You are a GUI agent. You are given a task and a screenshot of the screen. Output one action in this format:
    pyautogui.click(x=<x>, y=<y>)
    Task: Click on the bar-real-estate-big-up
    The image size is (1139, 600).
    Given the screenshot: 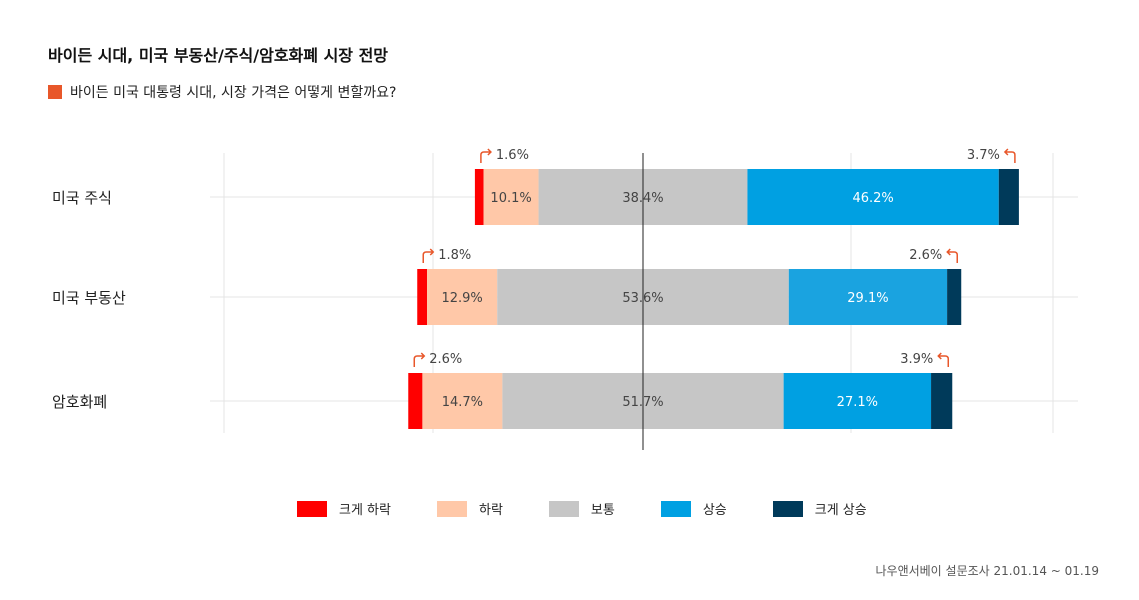 What is the action you would take?
    pyautogui.click(x=954, y=297)
    